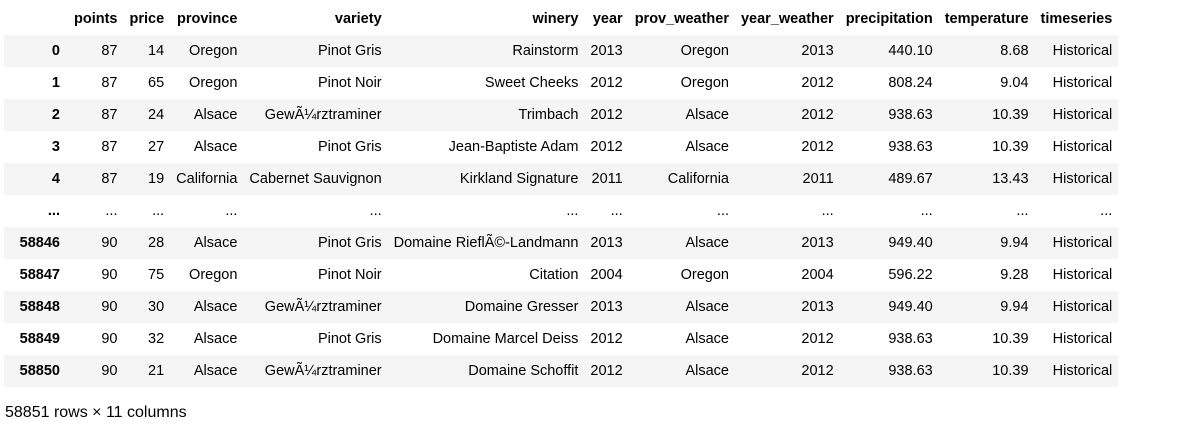 The image size is (1179, 427). What do you see at coordinates (910, 179) in the screenshot?
I see `table-cell: 489.67` at bounding box center [910, 179].